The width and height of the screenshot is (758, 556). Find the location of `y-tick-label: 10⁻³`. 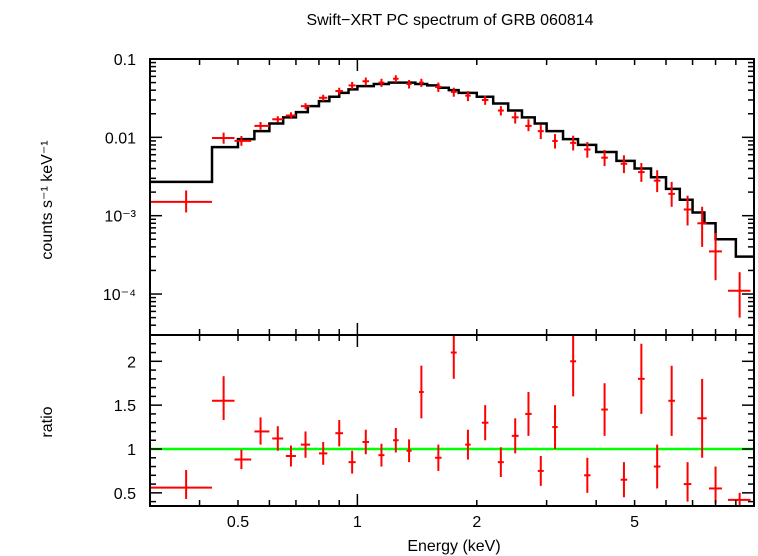

y-tick-label: 10⁻³ is located at coordinates (120, 217).